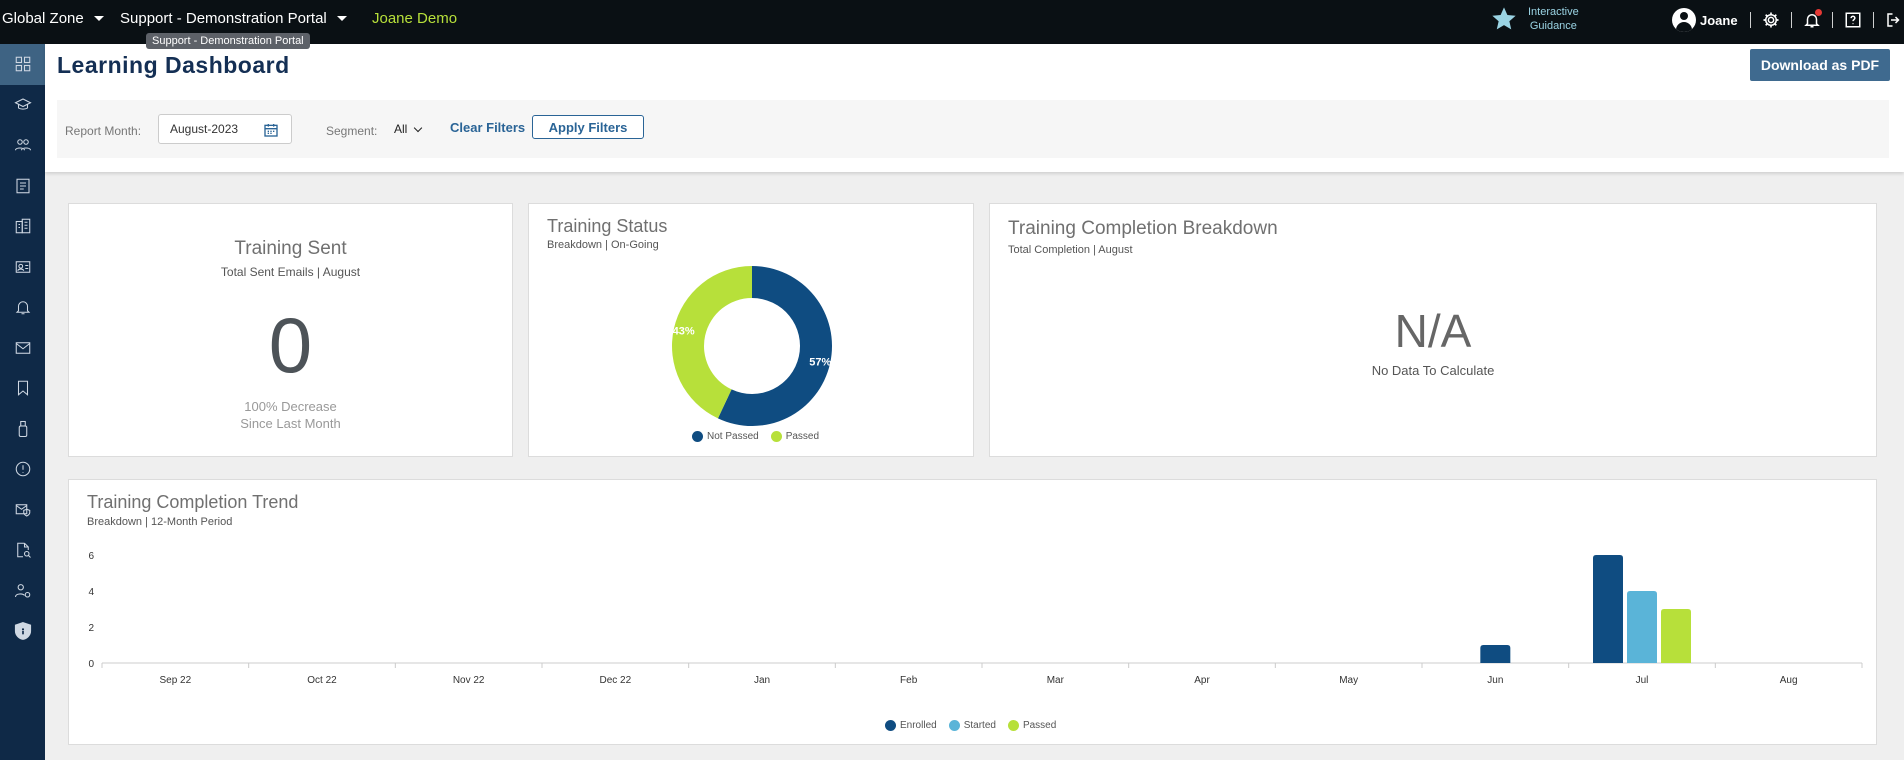 The width and height of the screenshot is (1904, 760). I want to click on guidance-label: Interactive Guidance, so click(1553, 19).